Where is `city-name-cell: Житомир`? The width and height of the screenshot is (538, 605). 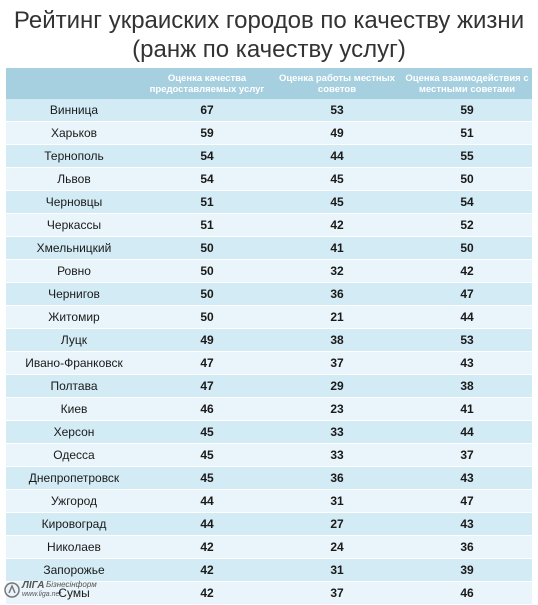
city-name-cell: Житомир is located at coordinates (74, 317).